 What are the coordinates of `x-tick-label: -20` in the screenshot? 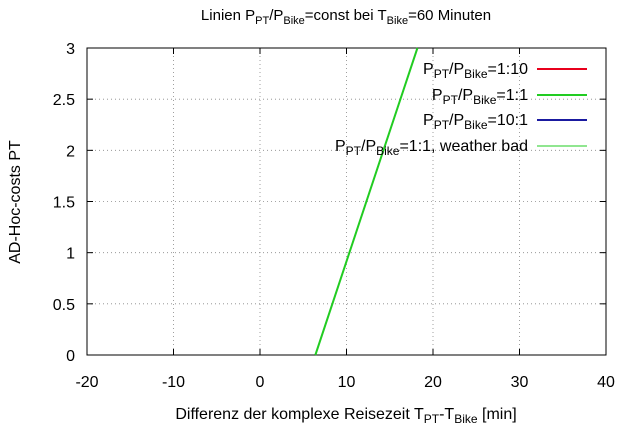 It's located at (86, 382).